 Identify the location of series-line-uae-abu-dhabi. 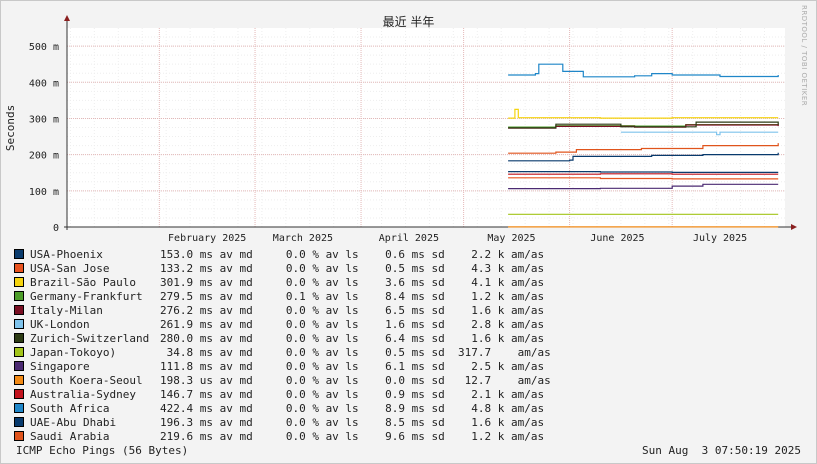
(643, 157).